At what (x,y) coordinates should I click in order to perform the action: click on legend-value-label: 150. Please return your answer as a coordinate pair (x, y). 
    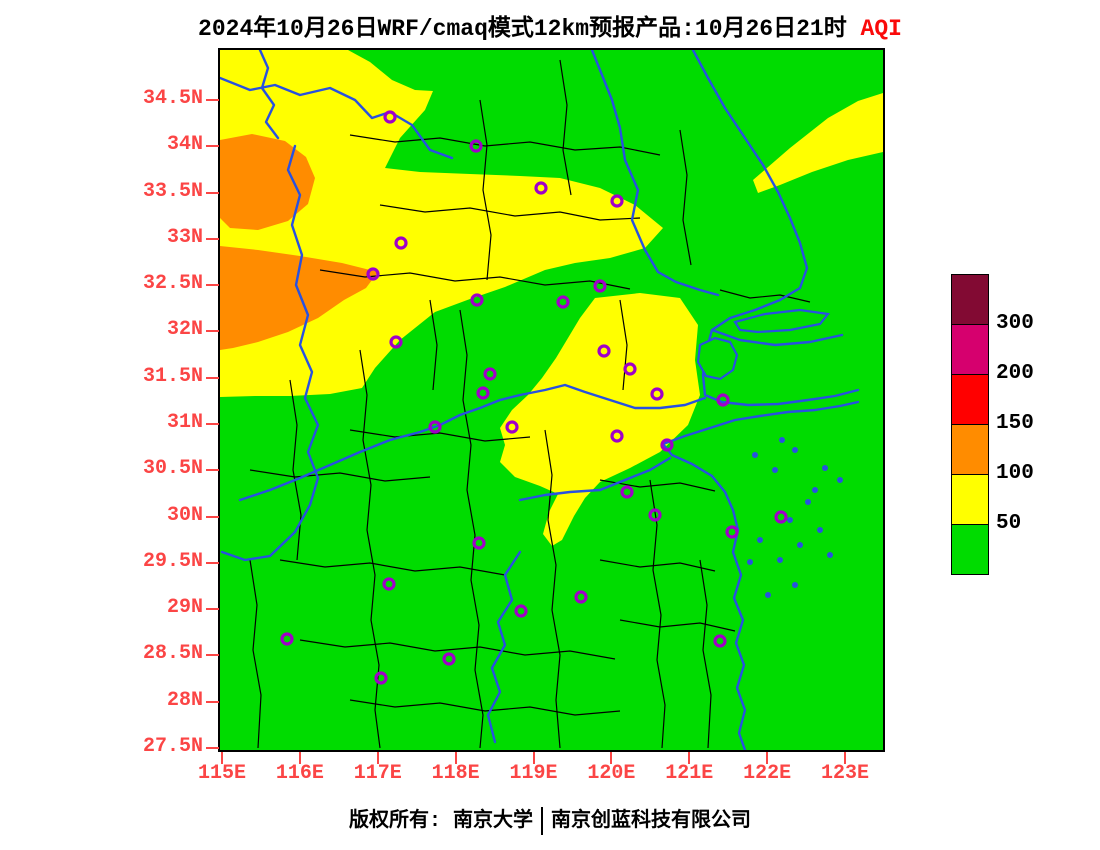
    Looking at the image, I should click on (1015, 423).